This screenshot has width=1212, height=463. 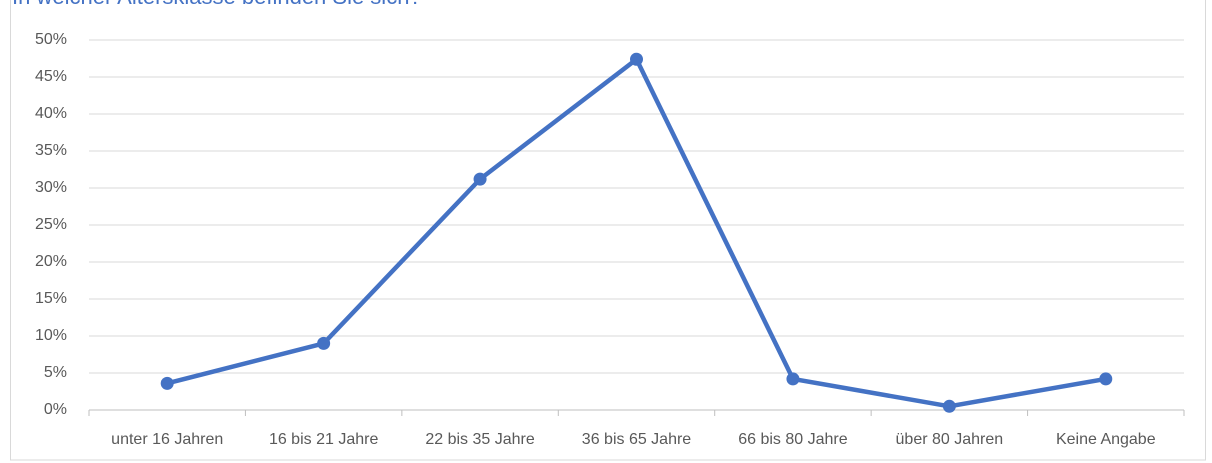 What do you see at coordinates (51, 39) in the screenshot?
I see `y-tick-label: 50%` at bounding box center [51, 39].